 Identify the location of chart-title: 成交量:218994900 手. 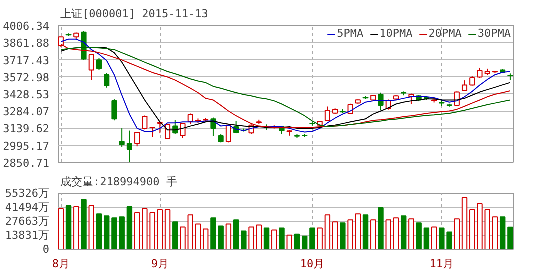
(119, 182).